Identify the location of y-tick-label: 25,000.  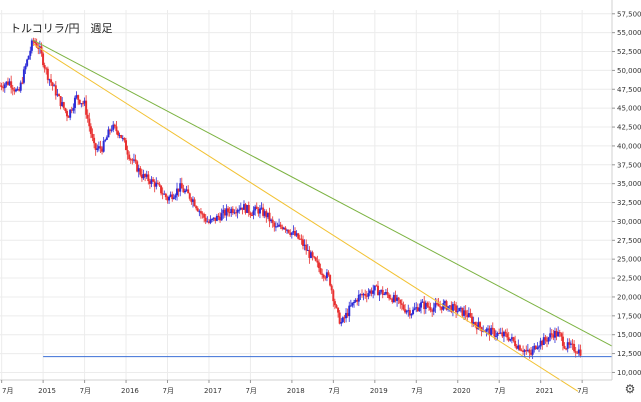
(629, 260).